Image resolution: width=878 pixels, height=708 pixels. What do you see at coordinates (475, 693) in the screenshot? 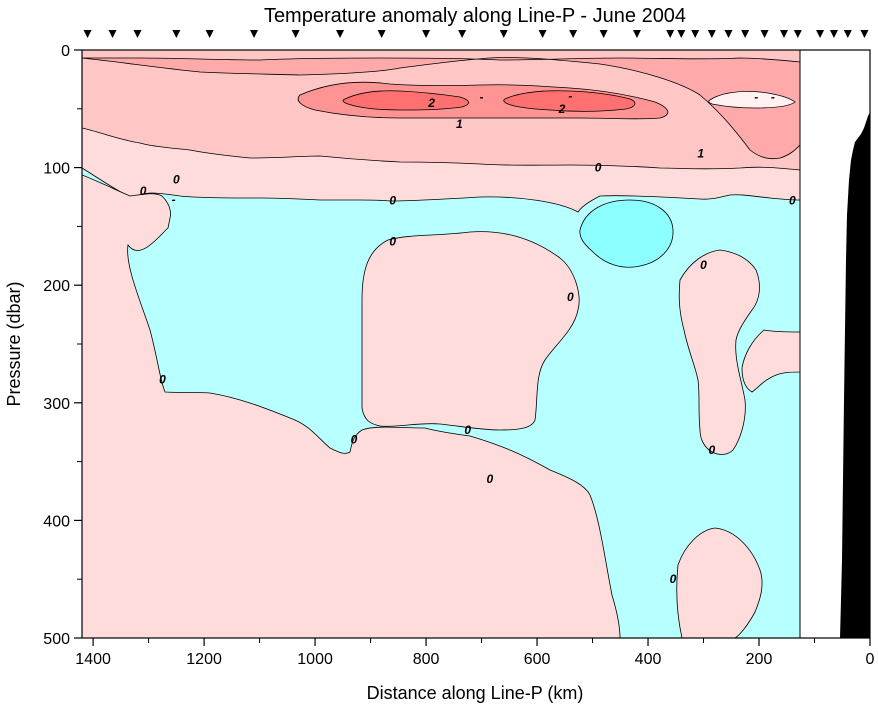
I see `x-axis-title: Distance along Line-P (km)` at bounding box center [475, 693].